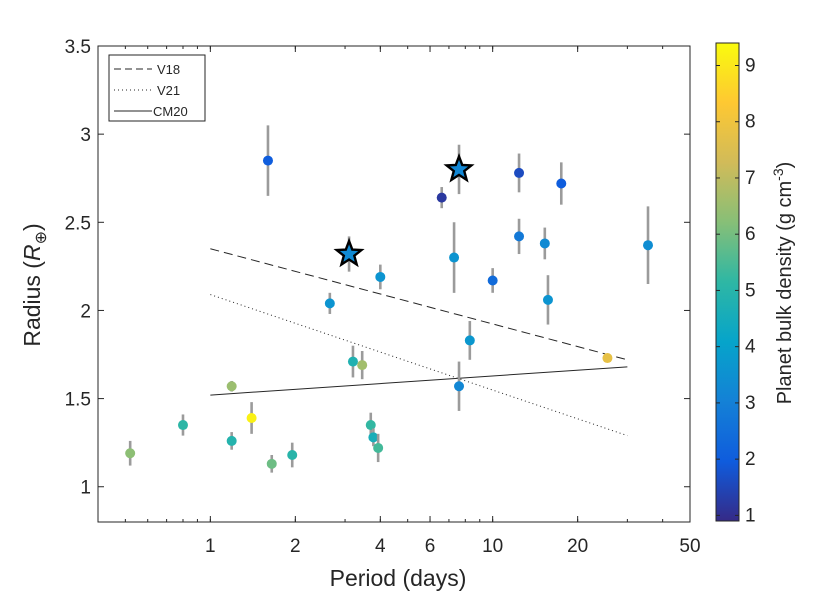  I want to click on legend-label-v18: V18, so click(168, 69).